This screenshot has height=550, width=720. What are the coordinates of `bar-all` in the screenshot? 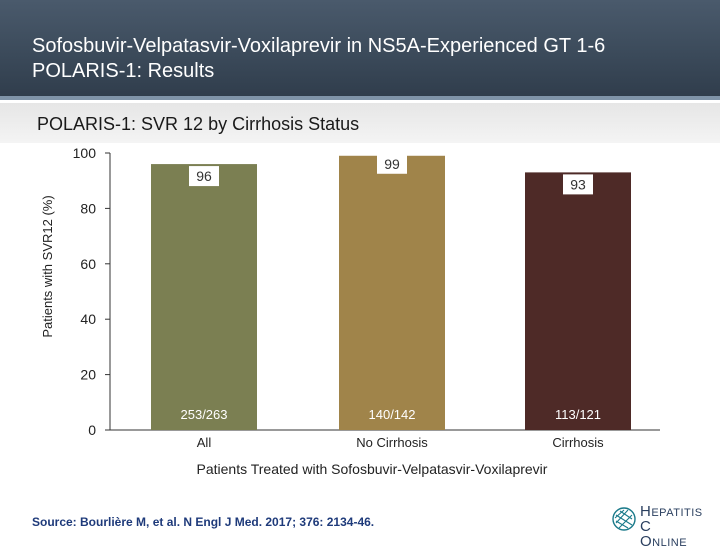 It's located at (204, 297).